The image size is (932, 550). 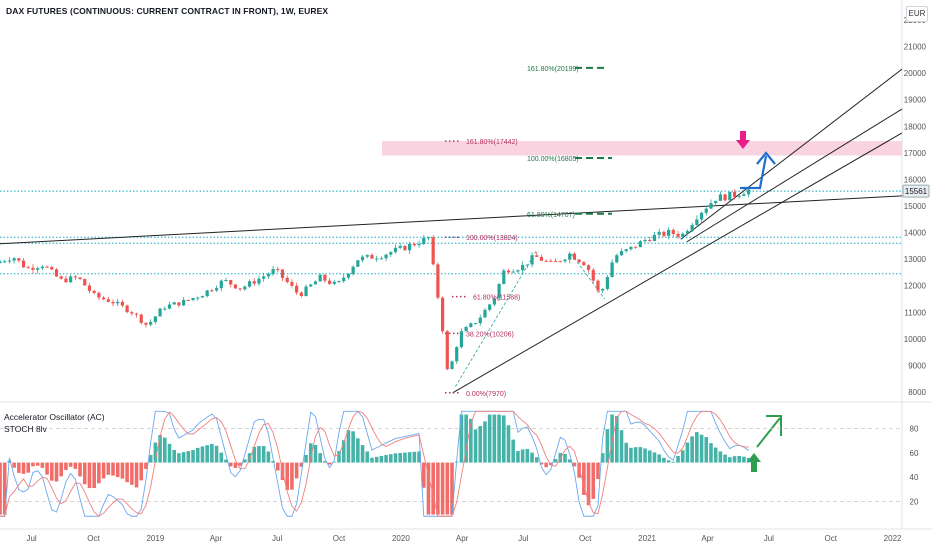 I want to click on price-tick-label: 13000, so click(x=915, y=259).